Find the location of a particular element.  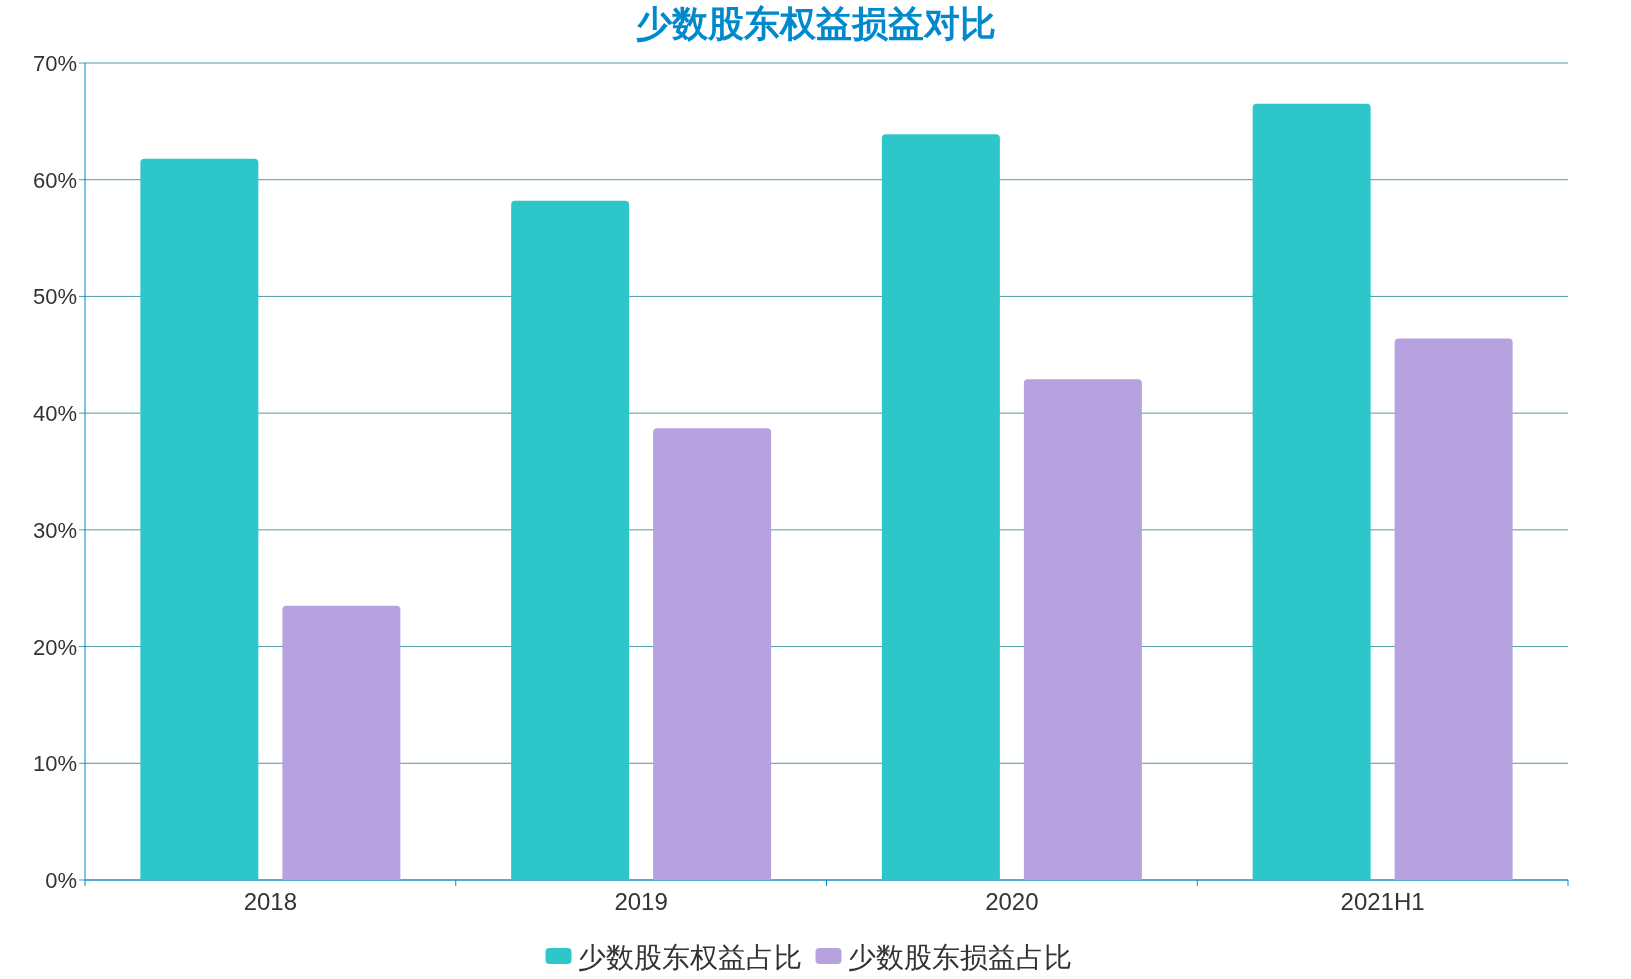

y-tick-label: 30% is located at coordinates (54, 530).